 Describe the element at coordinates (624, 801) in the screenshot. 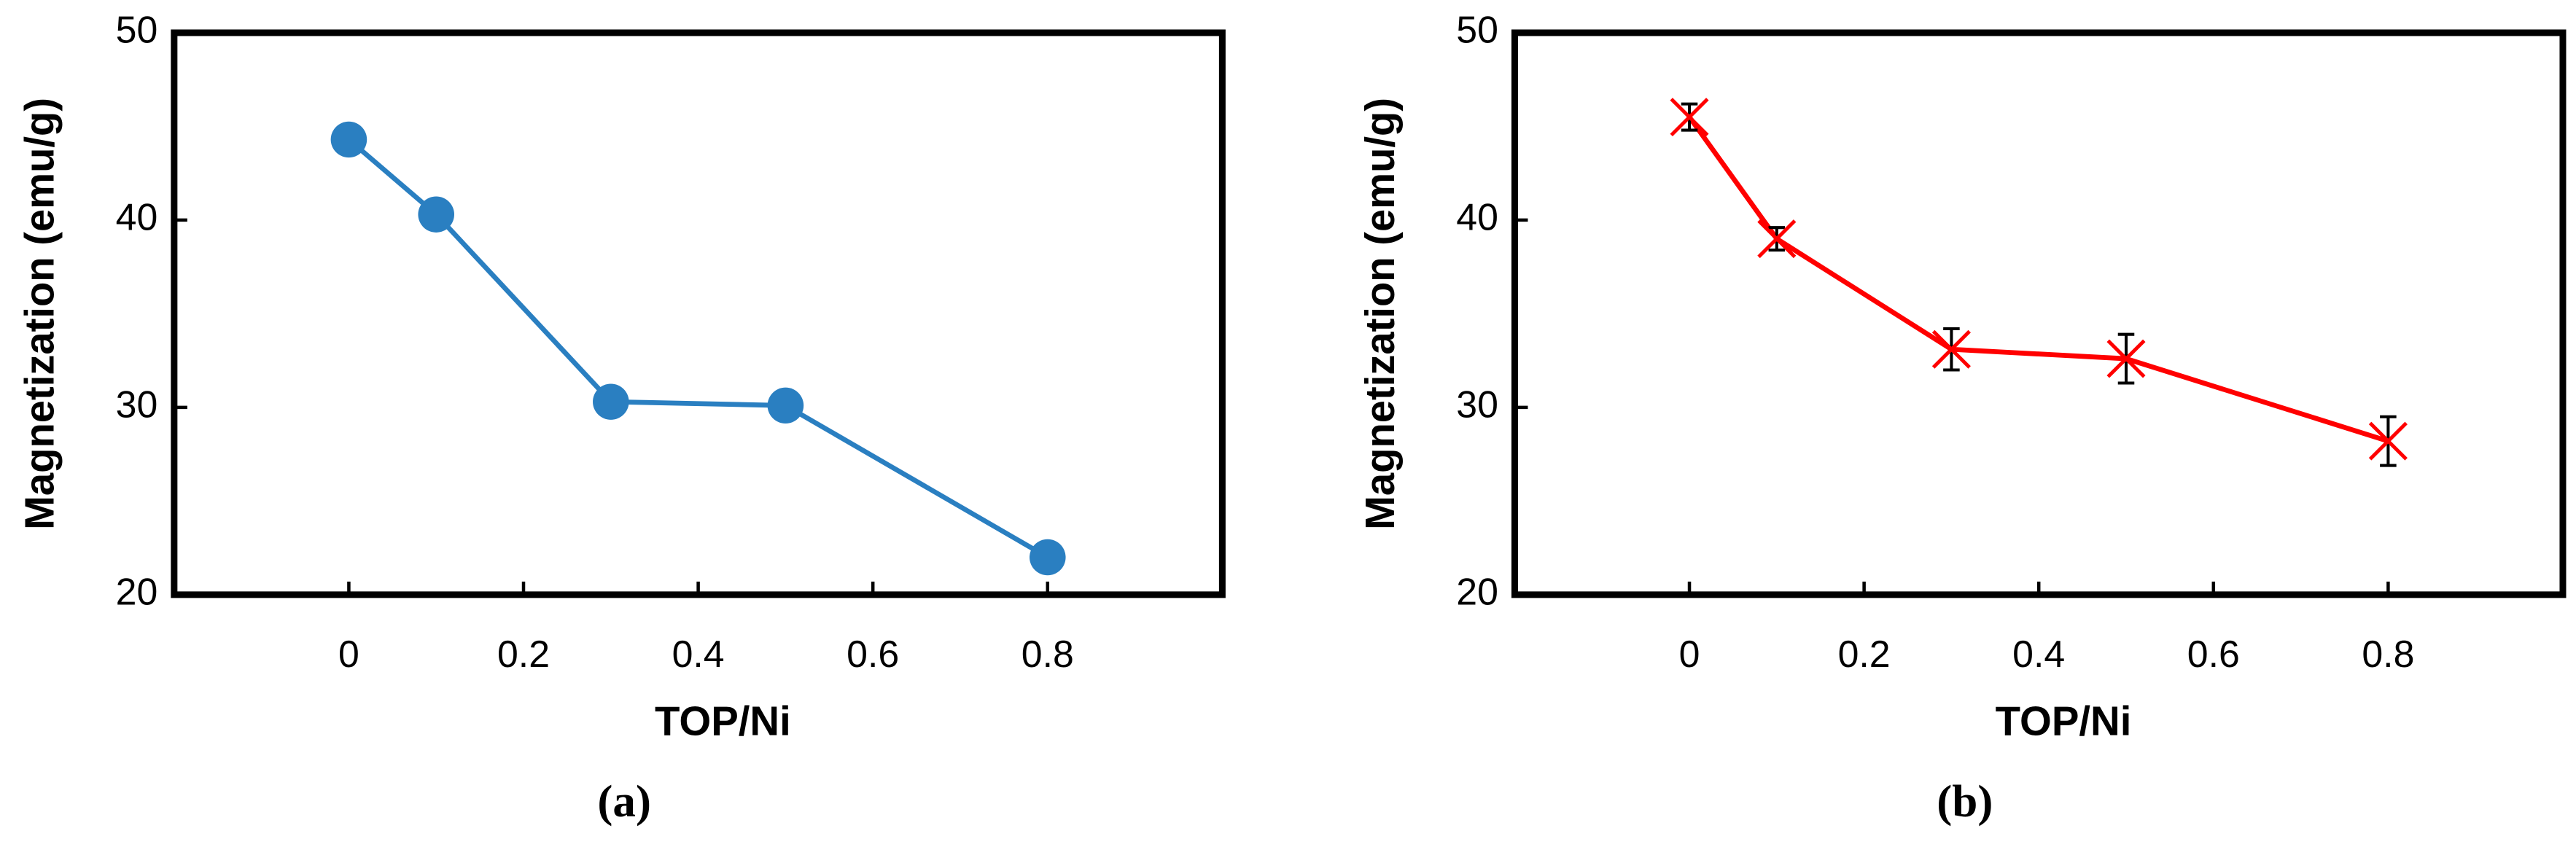

I see `caption: (a)` at that location.